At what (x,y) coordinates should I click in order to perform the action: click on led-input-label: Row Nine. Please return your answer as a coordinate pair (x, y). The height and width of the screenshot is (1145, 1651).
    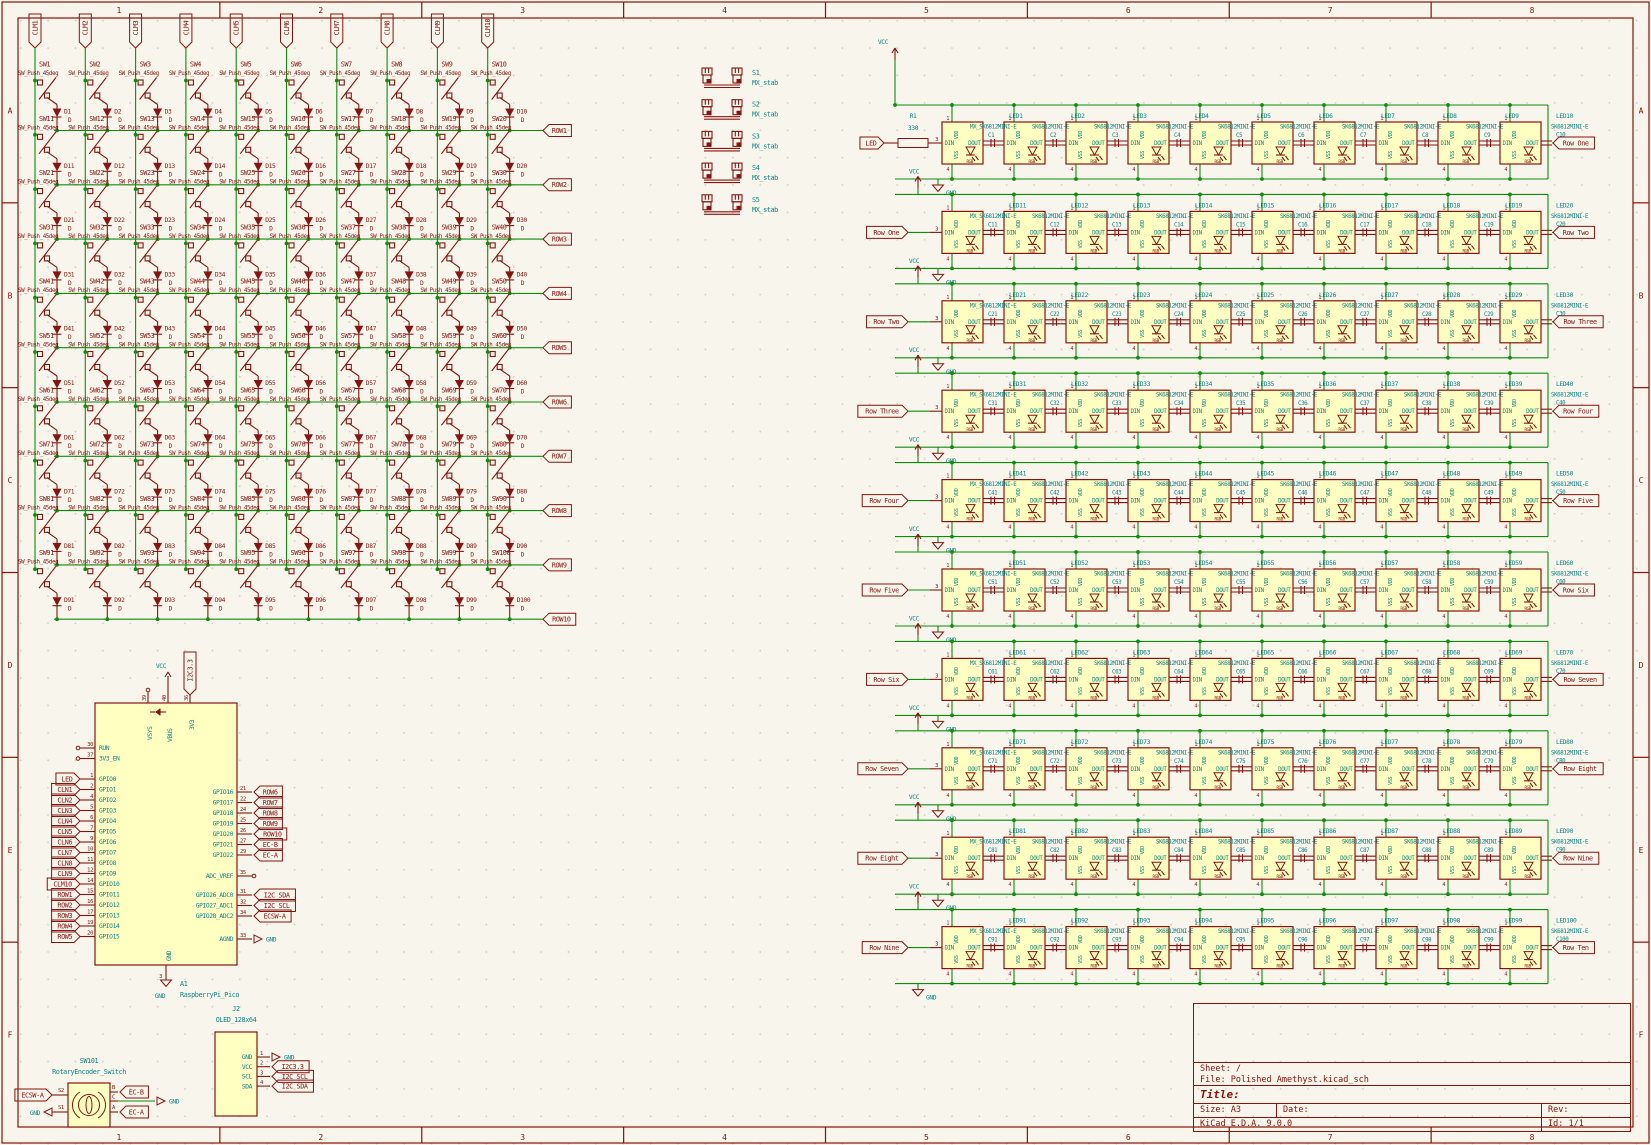
    Looking at the image, I should click on (885, 948).